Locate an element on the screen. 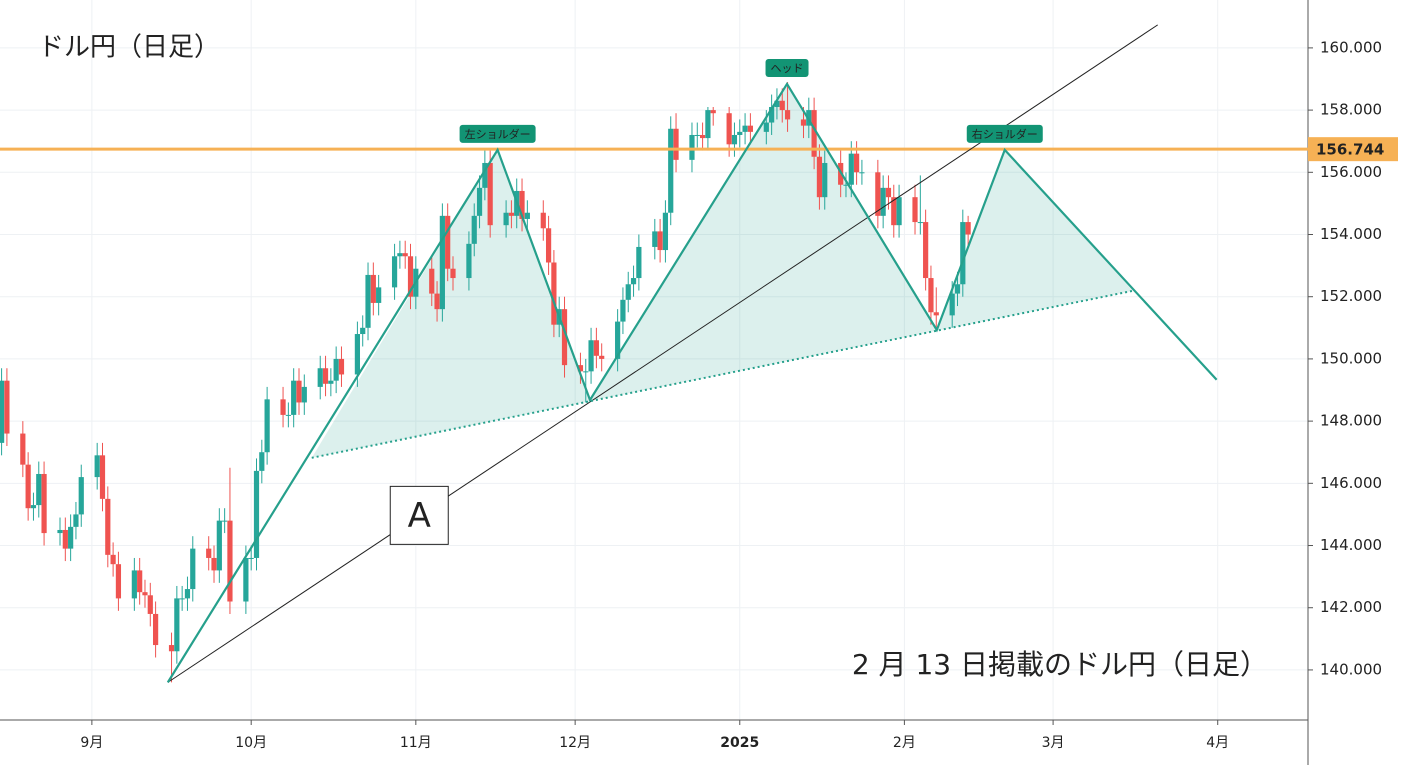  y-tick-label: 148.000 is located at coordinates (1351, 421).